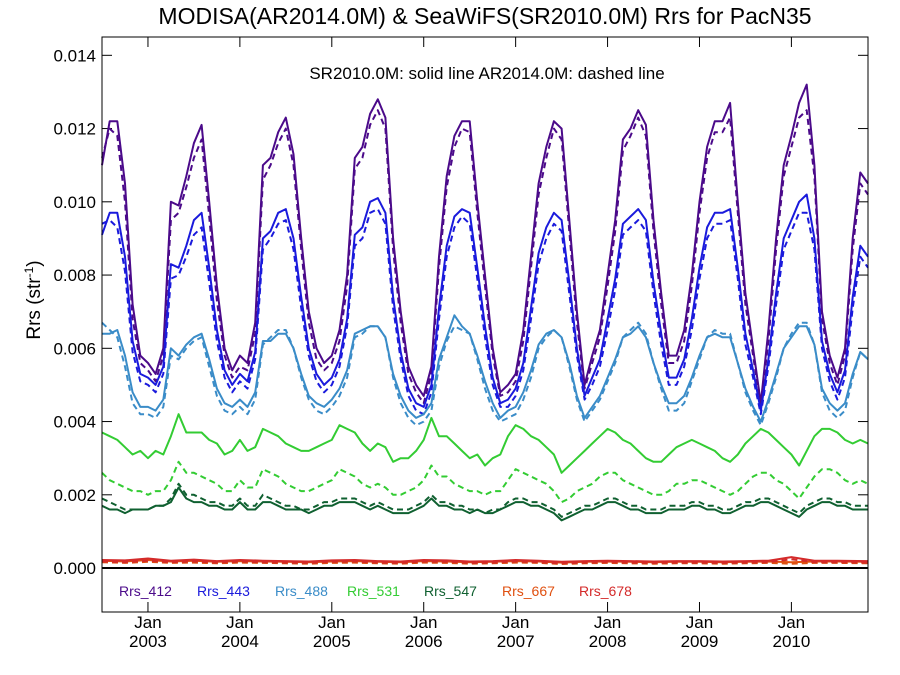 The image size is (900, 675). What do you see at coordinates (240, 641) in the screenshot?
I see `x-tick-year: 2004` at bounding box center [240, 641].